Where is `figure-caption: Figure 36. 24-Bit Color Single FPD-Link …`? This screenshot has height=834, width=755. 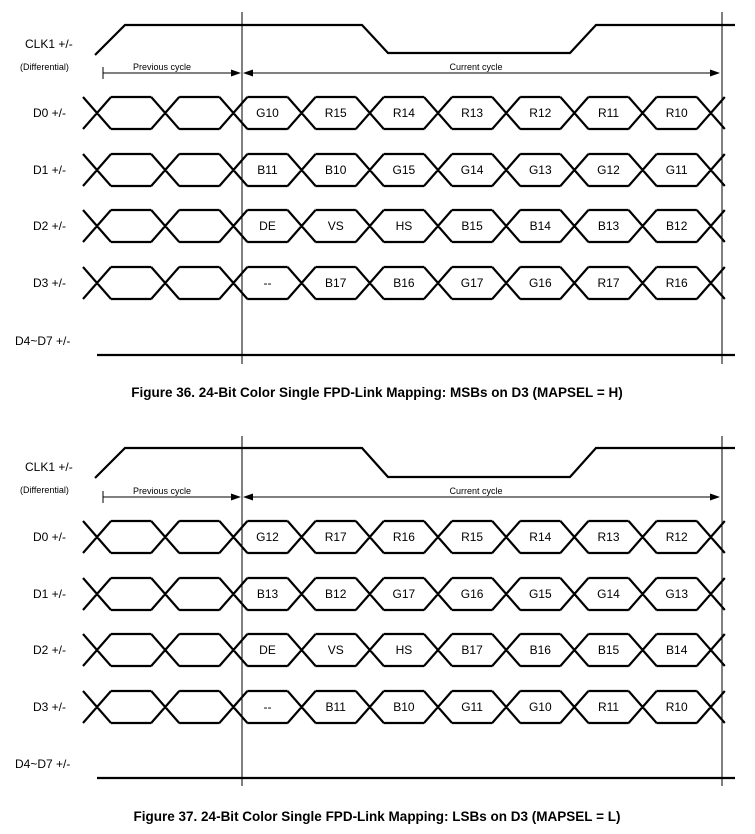
figure-caption: Figure 36. 24-Bit Color Single FPD-Link … is located at coordinates (376, 392).